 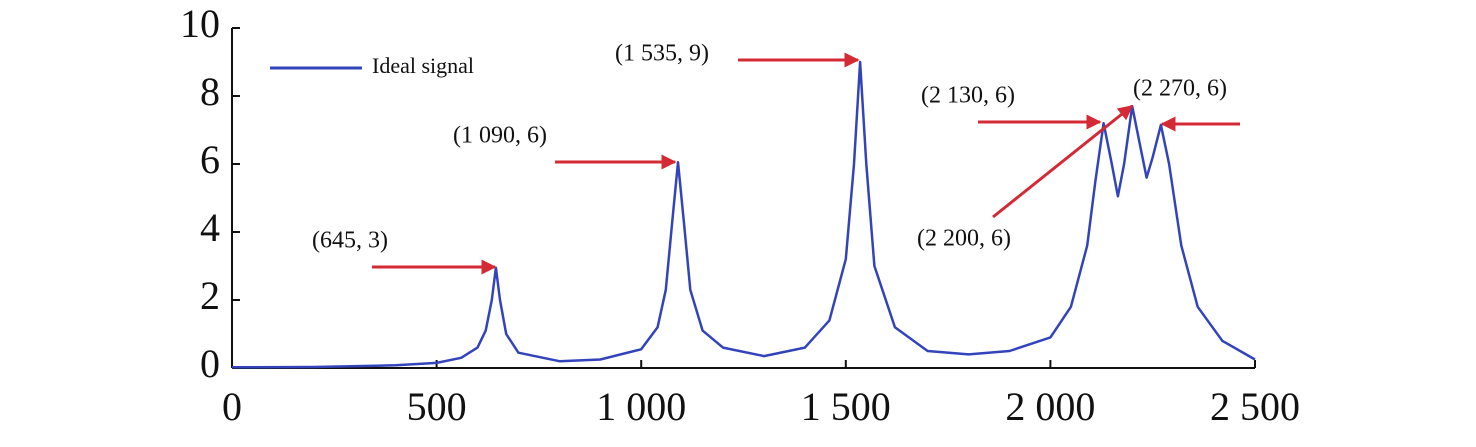 I want to click on legend-label: Ideal signal, so click(x=423, y=65).